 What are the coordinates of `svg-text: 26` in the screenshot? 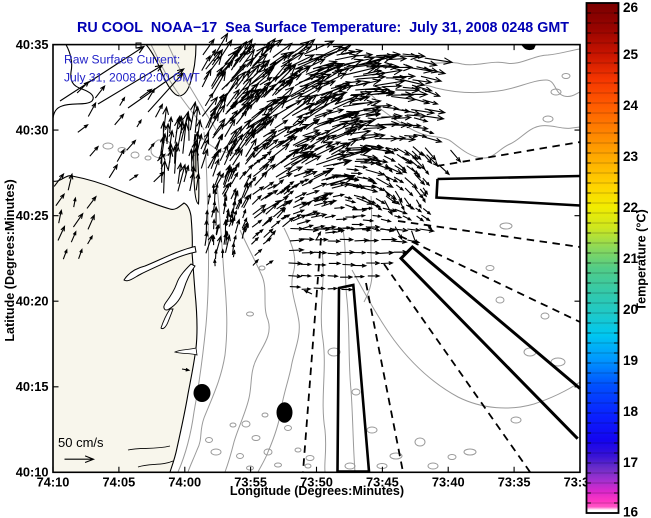 It's located at (631, 7).